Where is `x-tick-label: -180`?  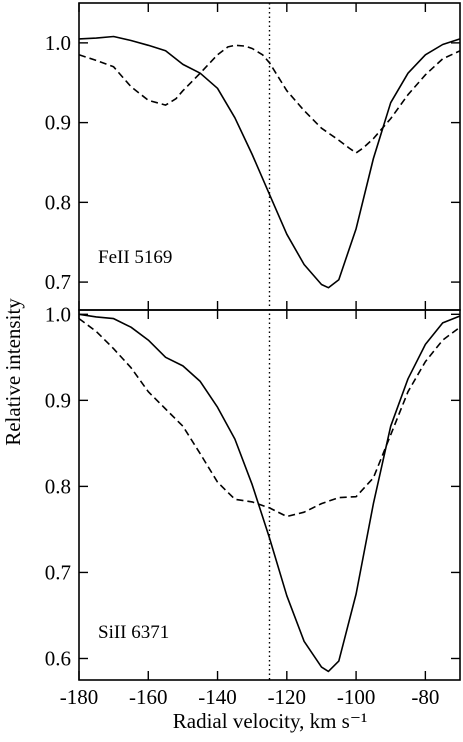 x-tick-label: -180 is located at coordinates (79, 697).